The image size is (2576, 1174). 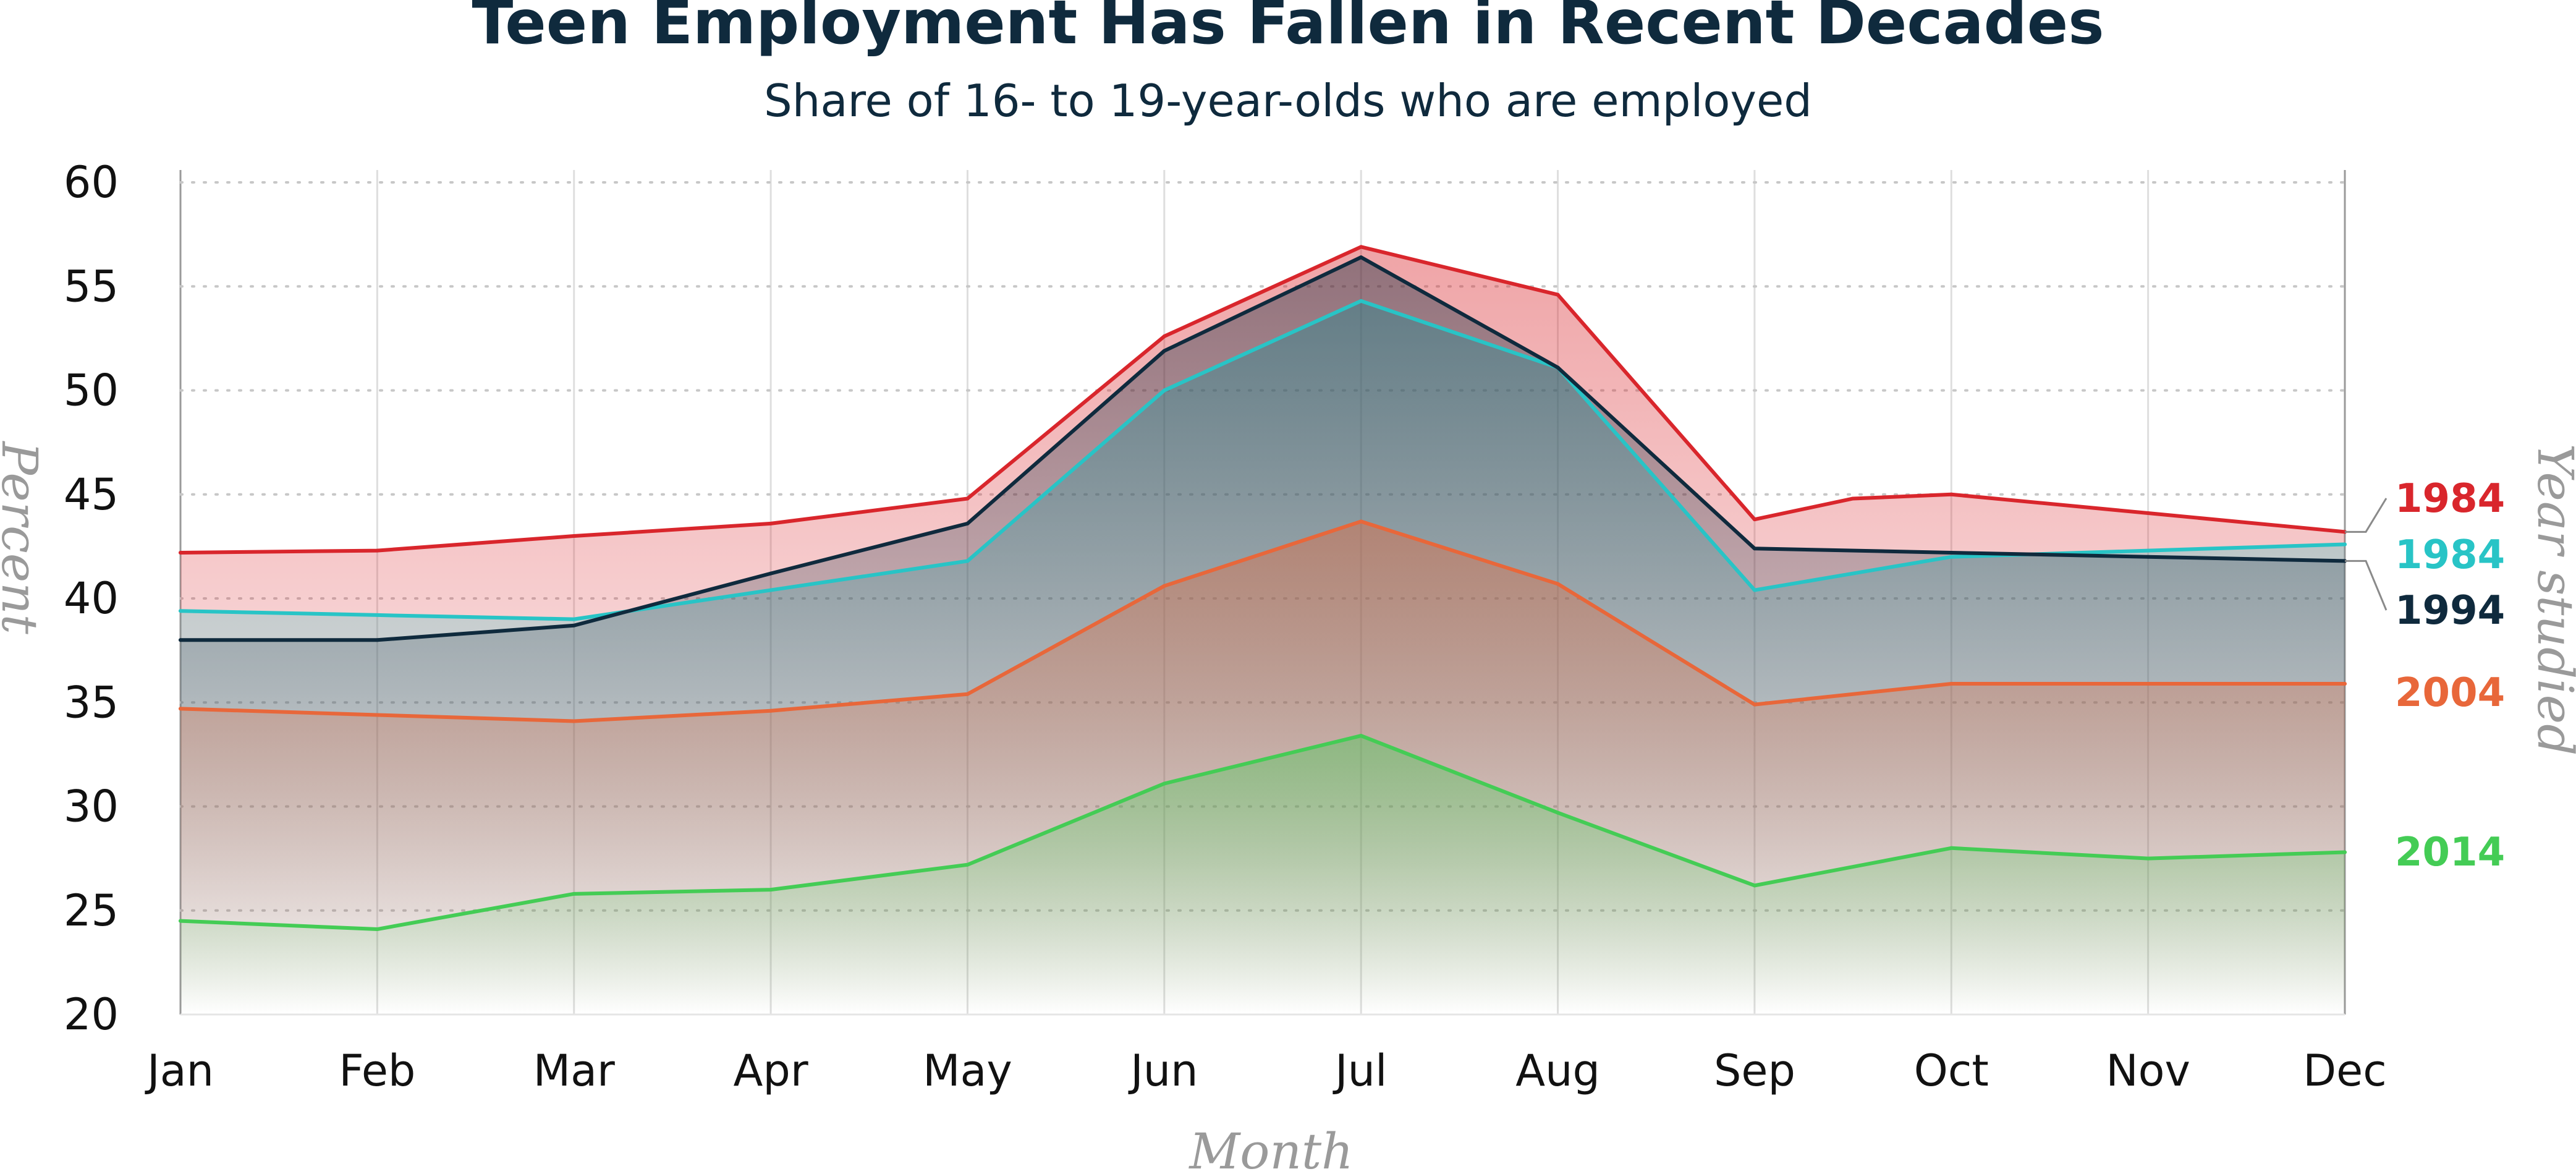 What do you see at coordinates (1270, 1148) in the screenshot?
I see `x-axis-label: Month` at bounding box center [1270, 1148].